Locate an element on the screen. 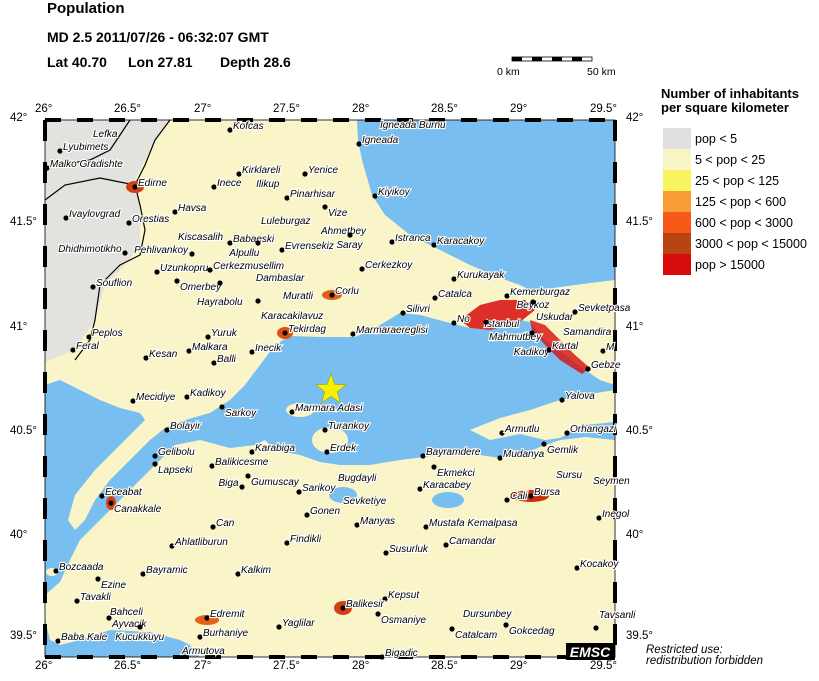  lon-tick-top: 28° is located at coordinates (361, 109).